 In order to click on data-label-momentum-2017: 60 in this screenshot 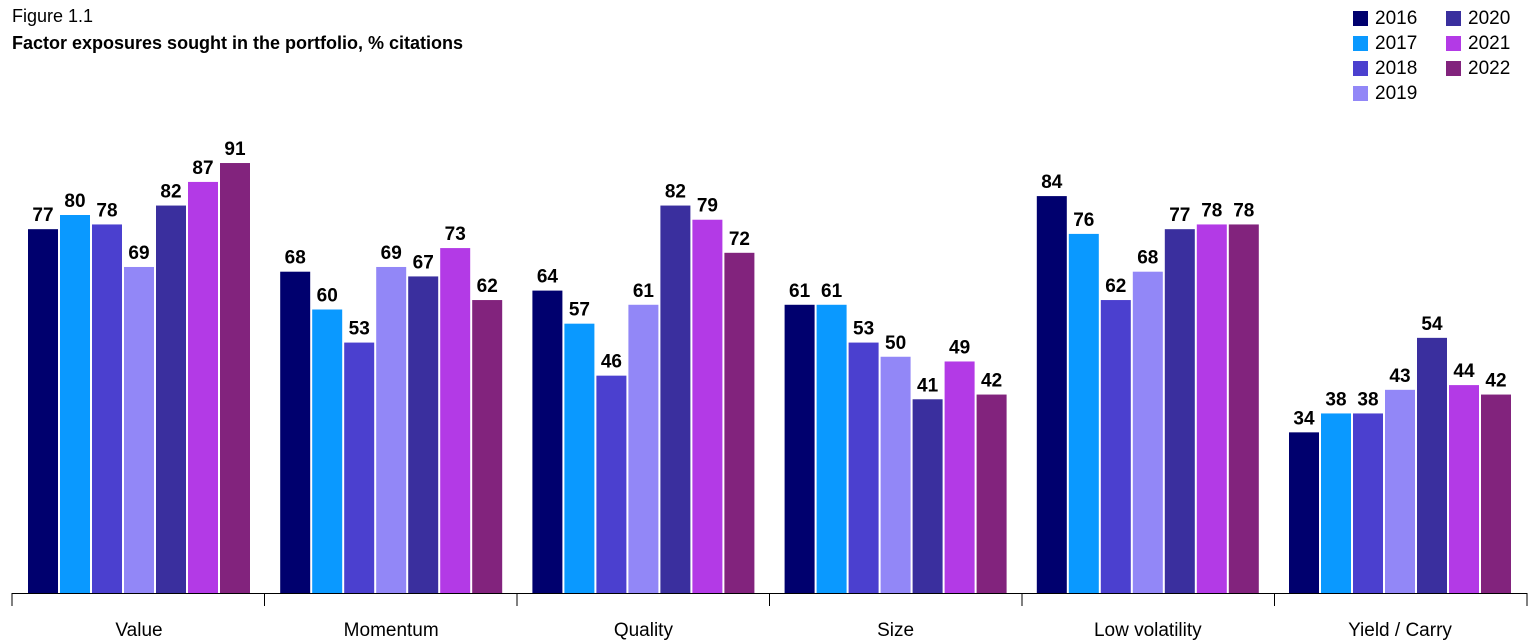, I will do `click(327, 296)`.